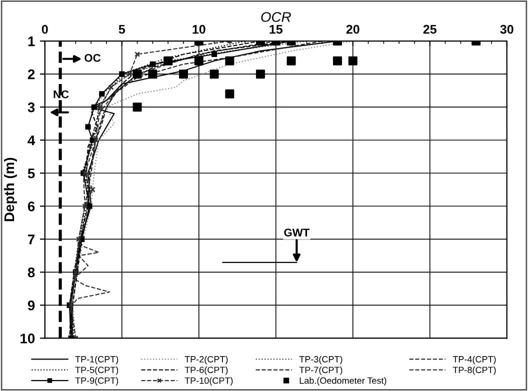 This screenshot has width=528, height=391. I want to click on x-tick-label: 10, so click(199, 29).